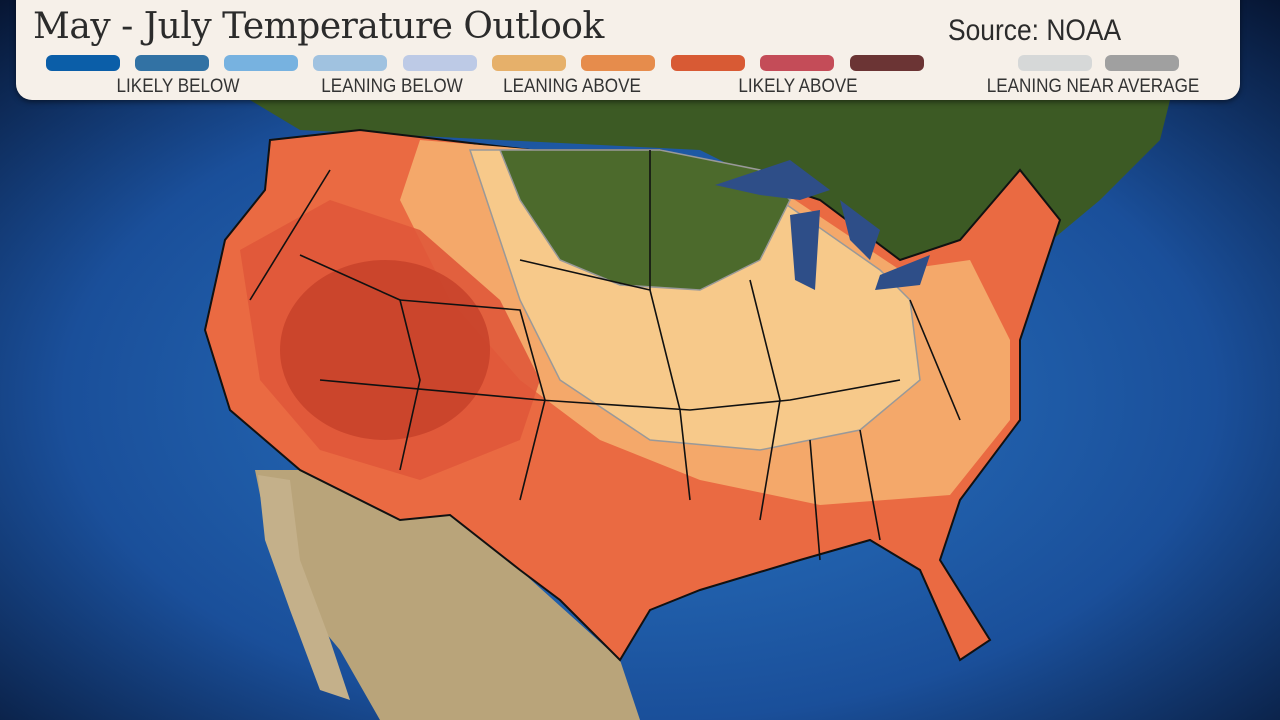  I want to click on legend-label-leaning-near-average: LEANING NEAR AVERAGE, so click(1093, 86).